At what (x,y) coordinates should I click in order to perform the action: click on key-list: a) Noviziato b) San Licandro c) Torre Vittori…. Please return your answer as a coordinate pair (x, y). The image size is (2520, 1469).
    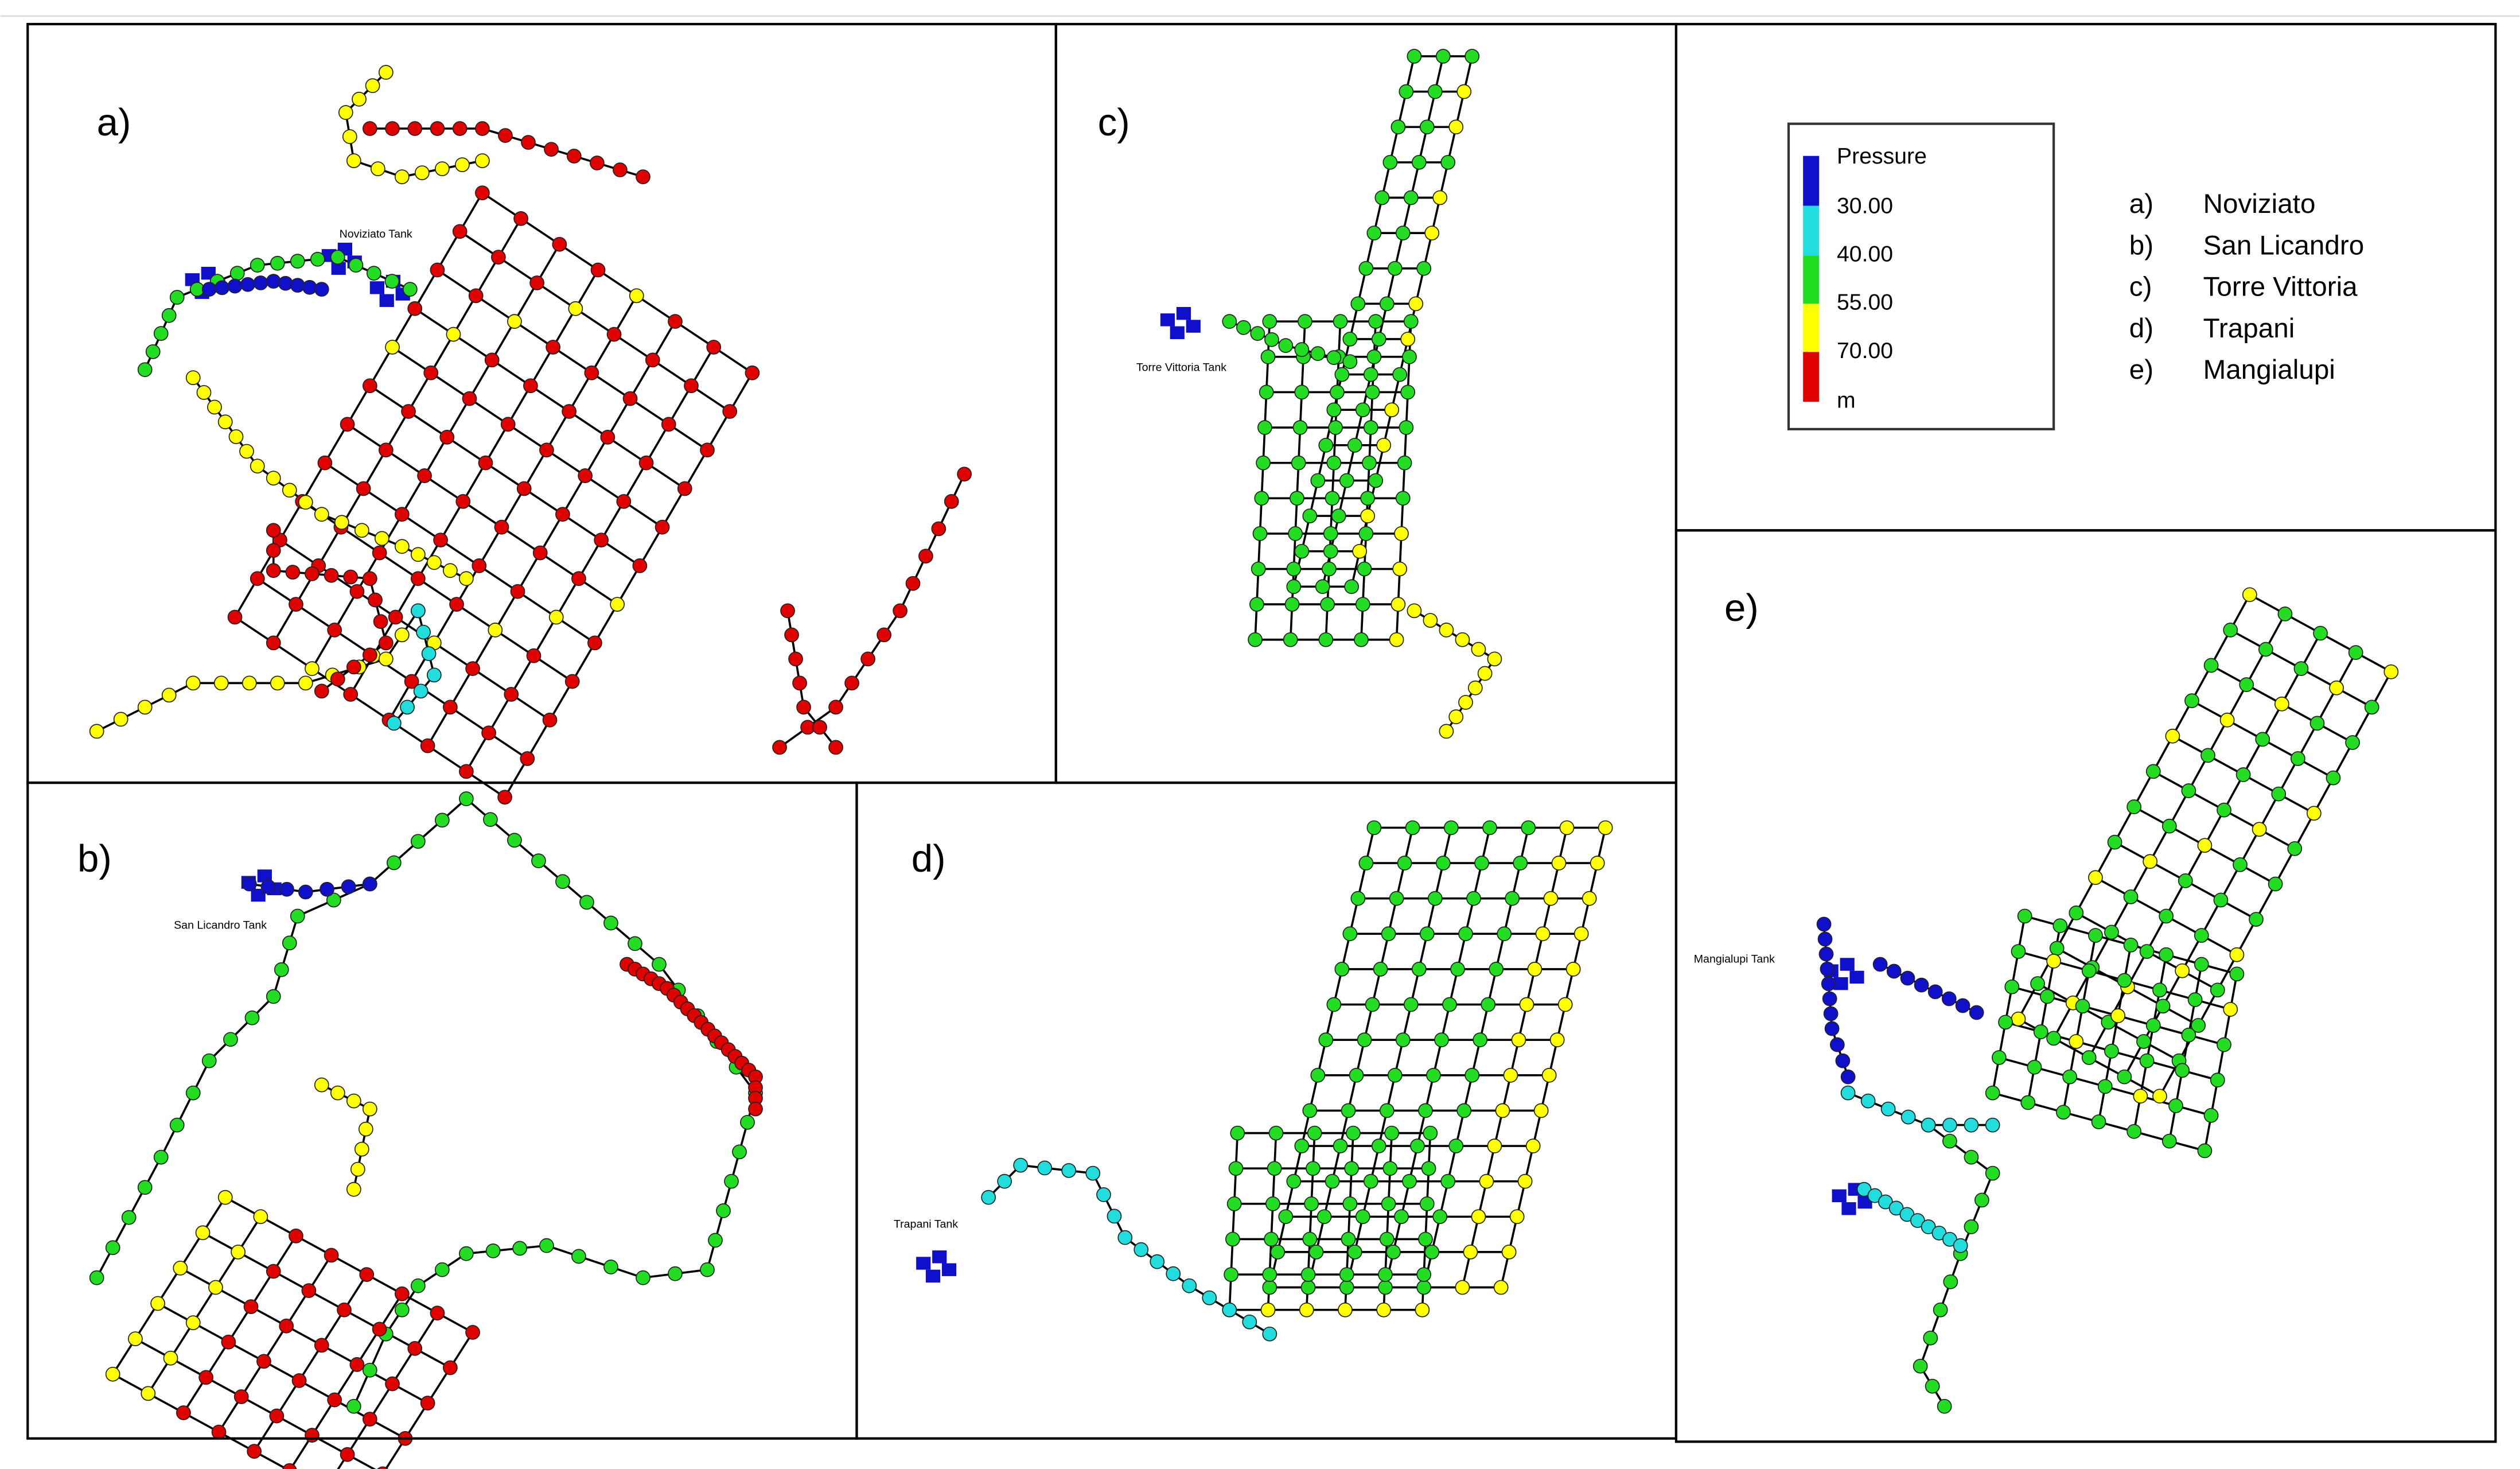
    Looking at the image, I should click on (2246, 287).